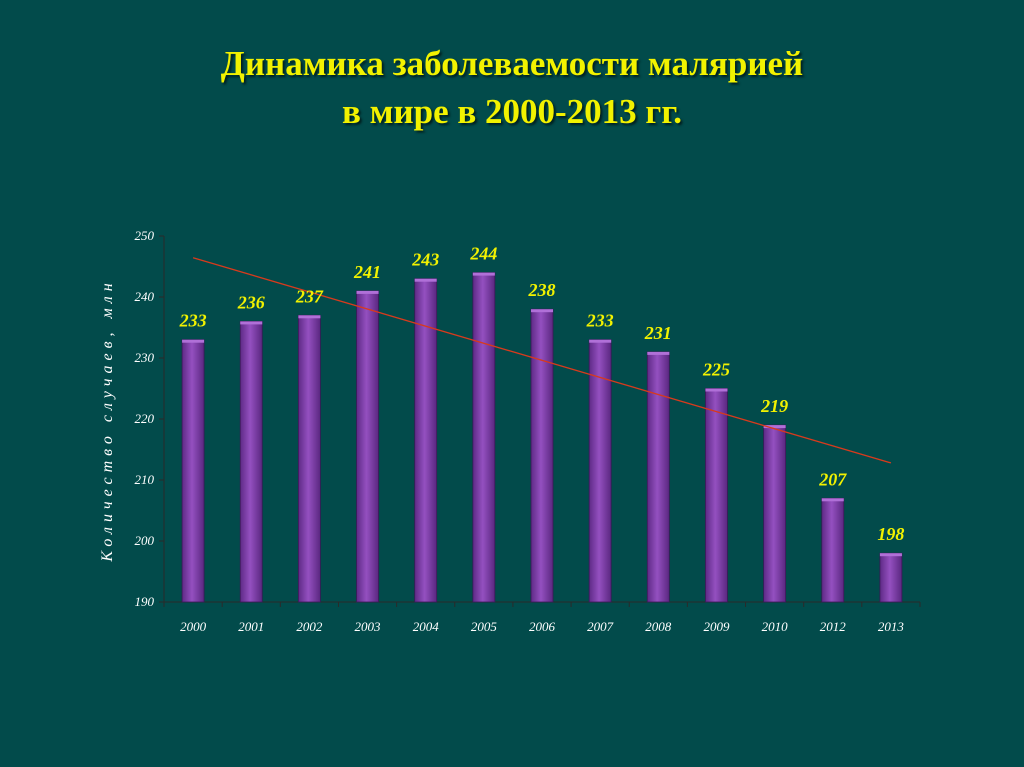  What do you see at coordinates (716, 495) in the screenshot?
I see `bar-2009` at bounding box center [716, 495].